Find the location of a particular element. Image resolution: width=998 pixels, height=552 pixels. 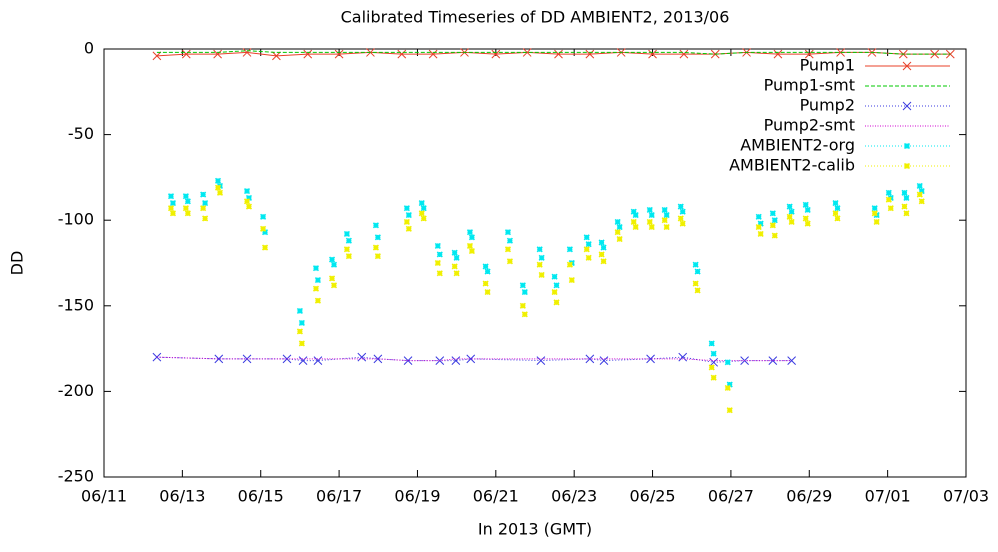

x-tick-label: 06/21 is located at coordinates (496, 496).